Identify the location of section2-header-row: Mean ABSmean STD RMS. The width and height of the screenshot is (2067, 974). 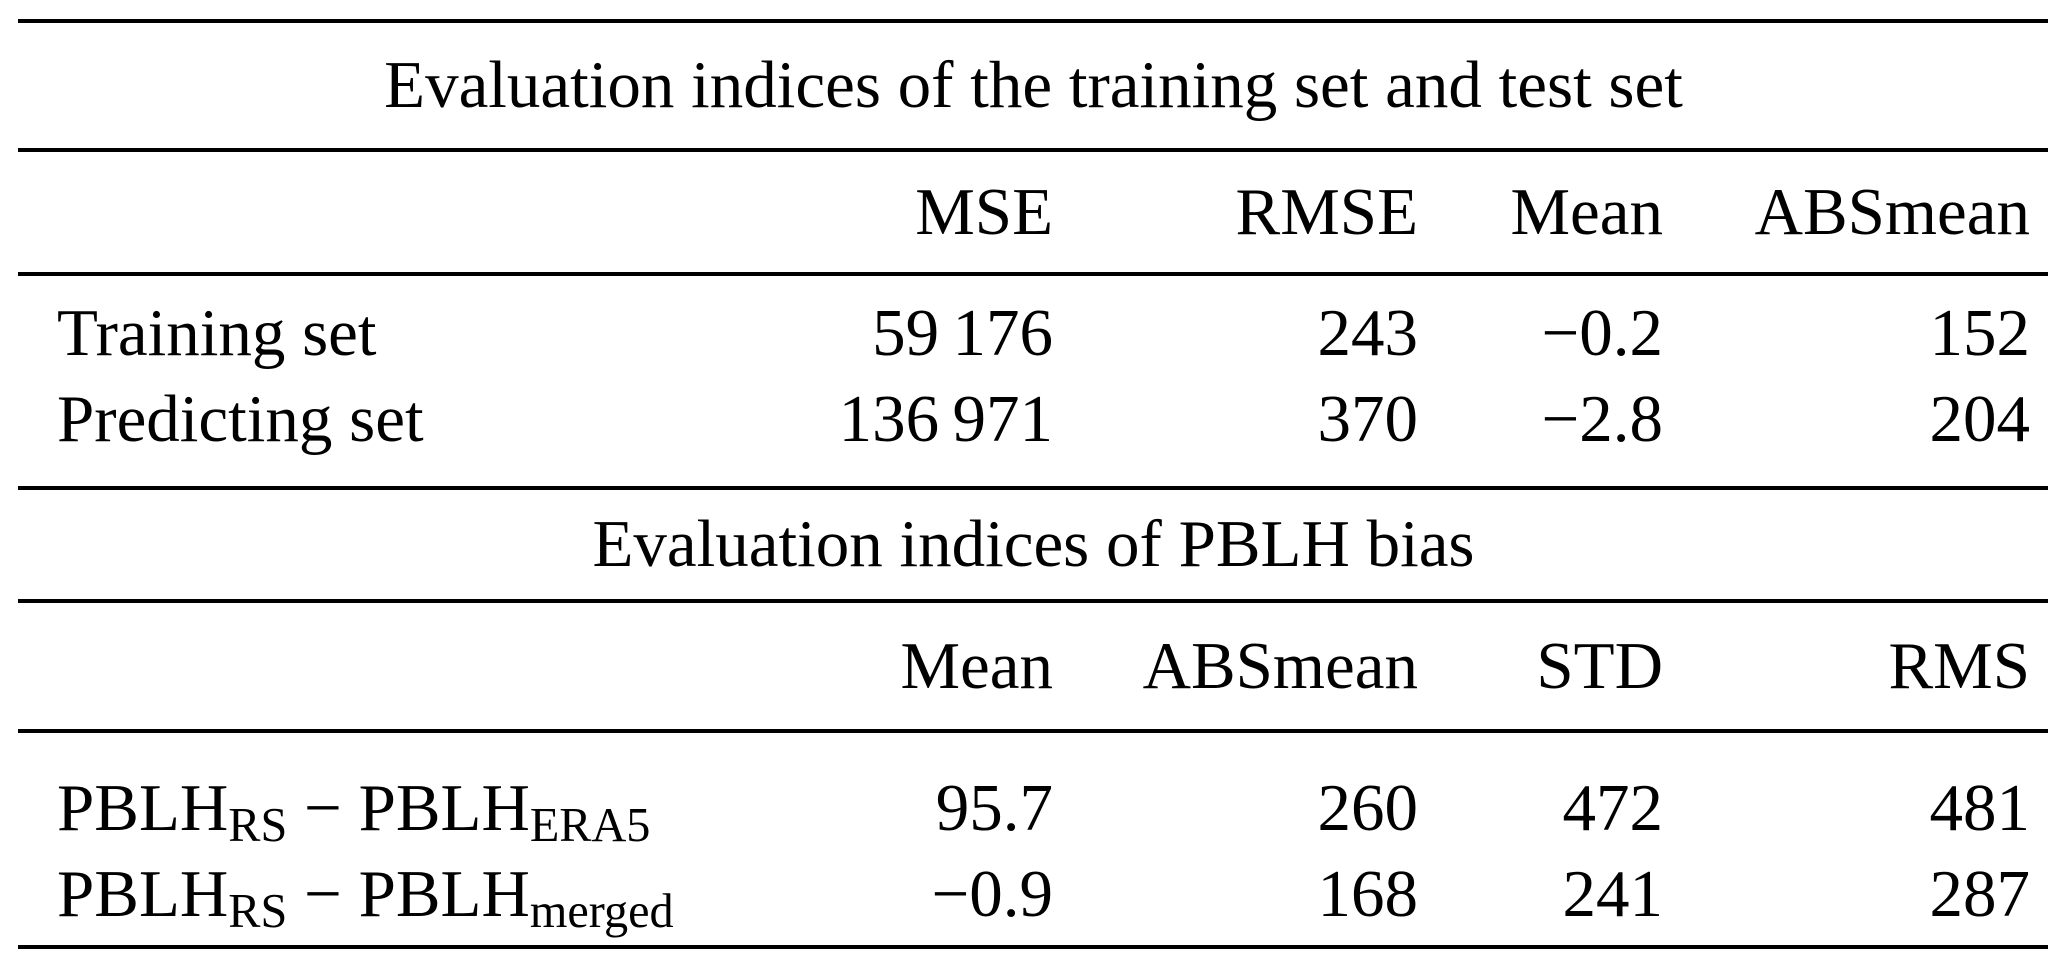
(1033, 666).